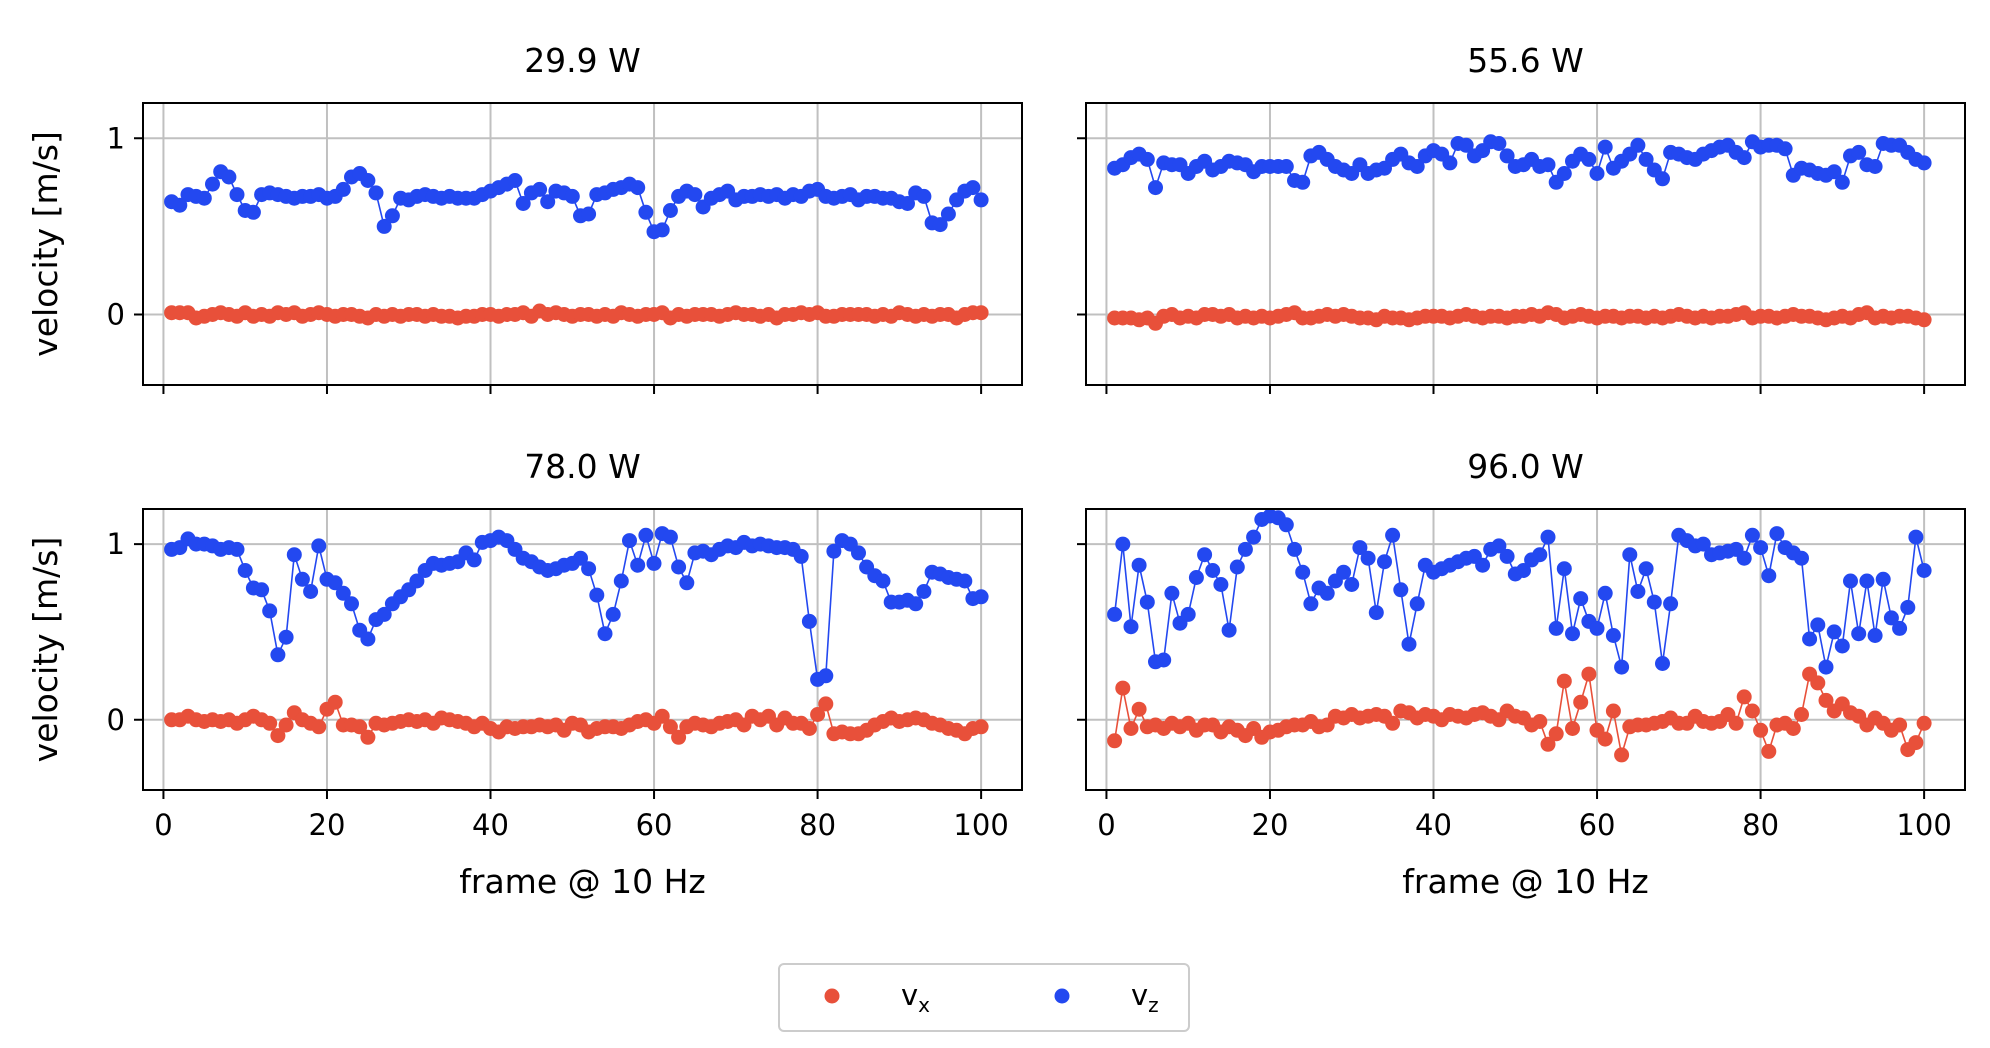 This screenshot has height=1048, width=1990. Describe the element at coordinates (116, 138) in the screenshot. I see `y-tick-label: 1` at that location.